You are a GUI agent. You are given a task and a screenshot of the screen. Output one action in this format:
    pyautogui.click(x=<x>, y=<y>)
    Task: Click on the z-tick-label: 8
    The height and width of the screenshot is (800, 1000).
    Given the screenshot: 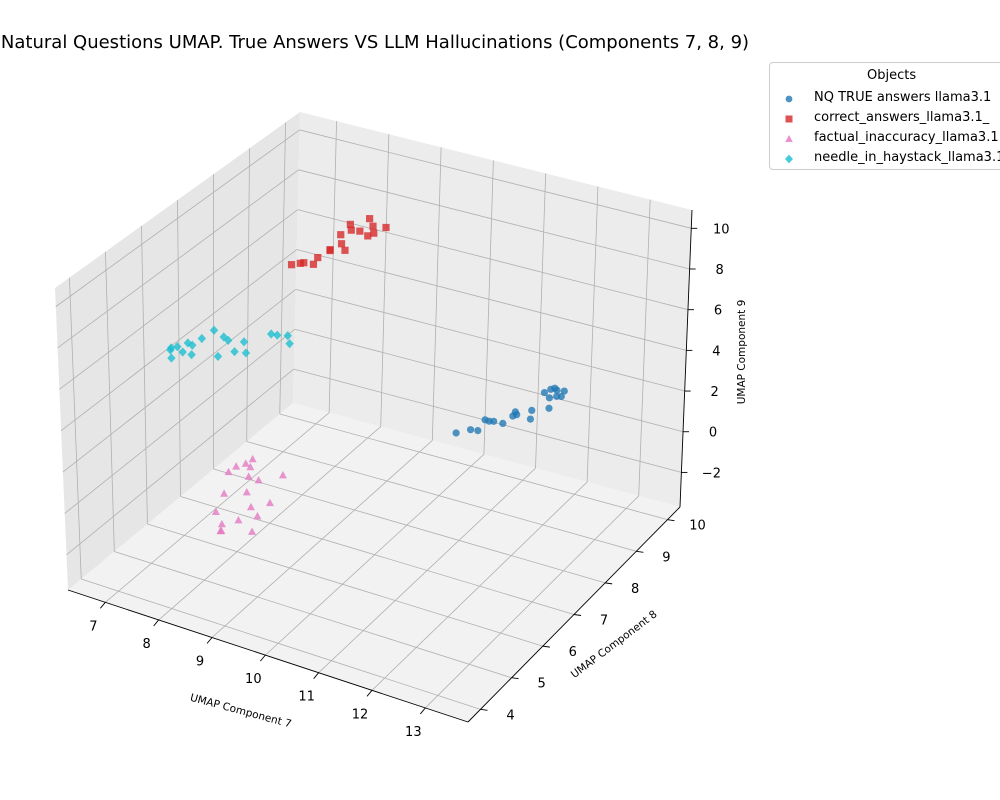 What is the action you would take?
    pyautogui.click(x=719, y=270)
    